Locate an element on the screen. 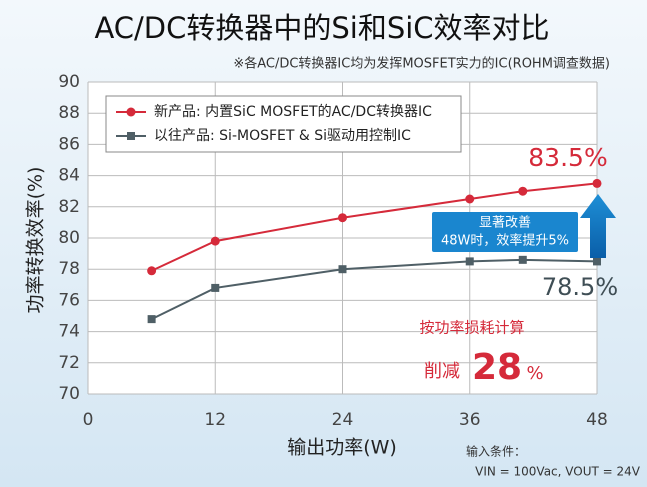 The width and height of the screenshot is (647, 487). y-tick-label: 88 is located at coordinates (69, 113).